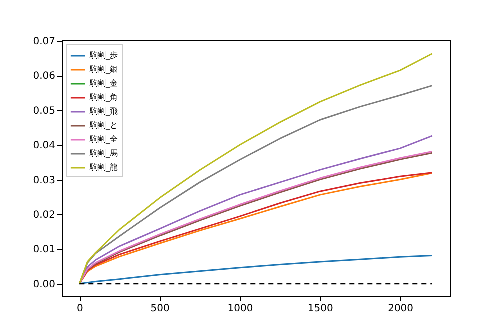 Image resolution: width=500 pixels, height=333 pixels. Describe the element at coordinates (80, 309) in the screenshot. I see `x-tick-label: 0` at that location.